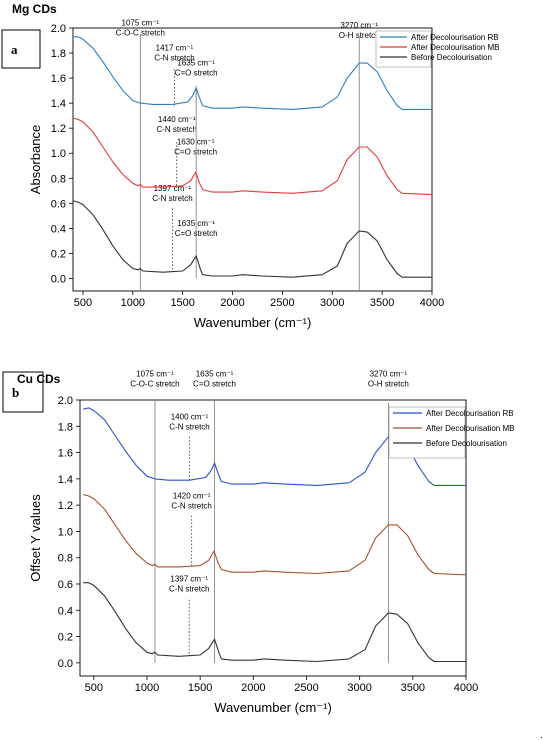  Describe the element at coordinates (192, 496) in the screenshot. I see `peak-annotation: 1420 cm⁻¹` at that location.